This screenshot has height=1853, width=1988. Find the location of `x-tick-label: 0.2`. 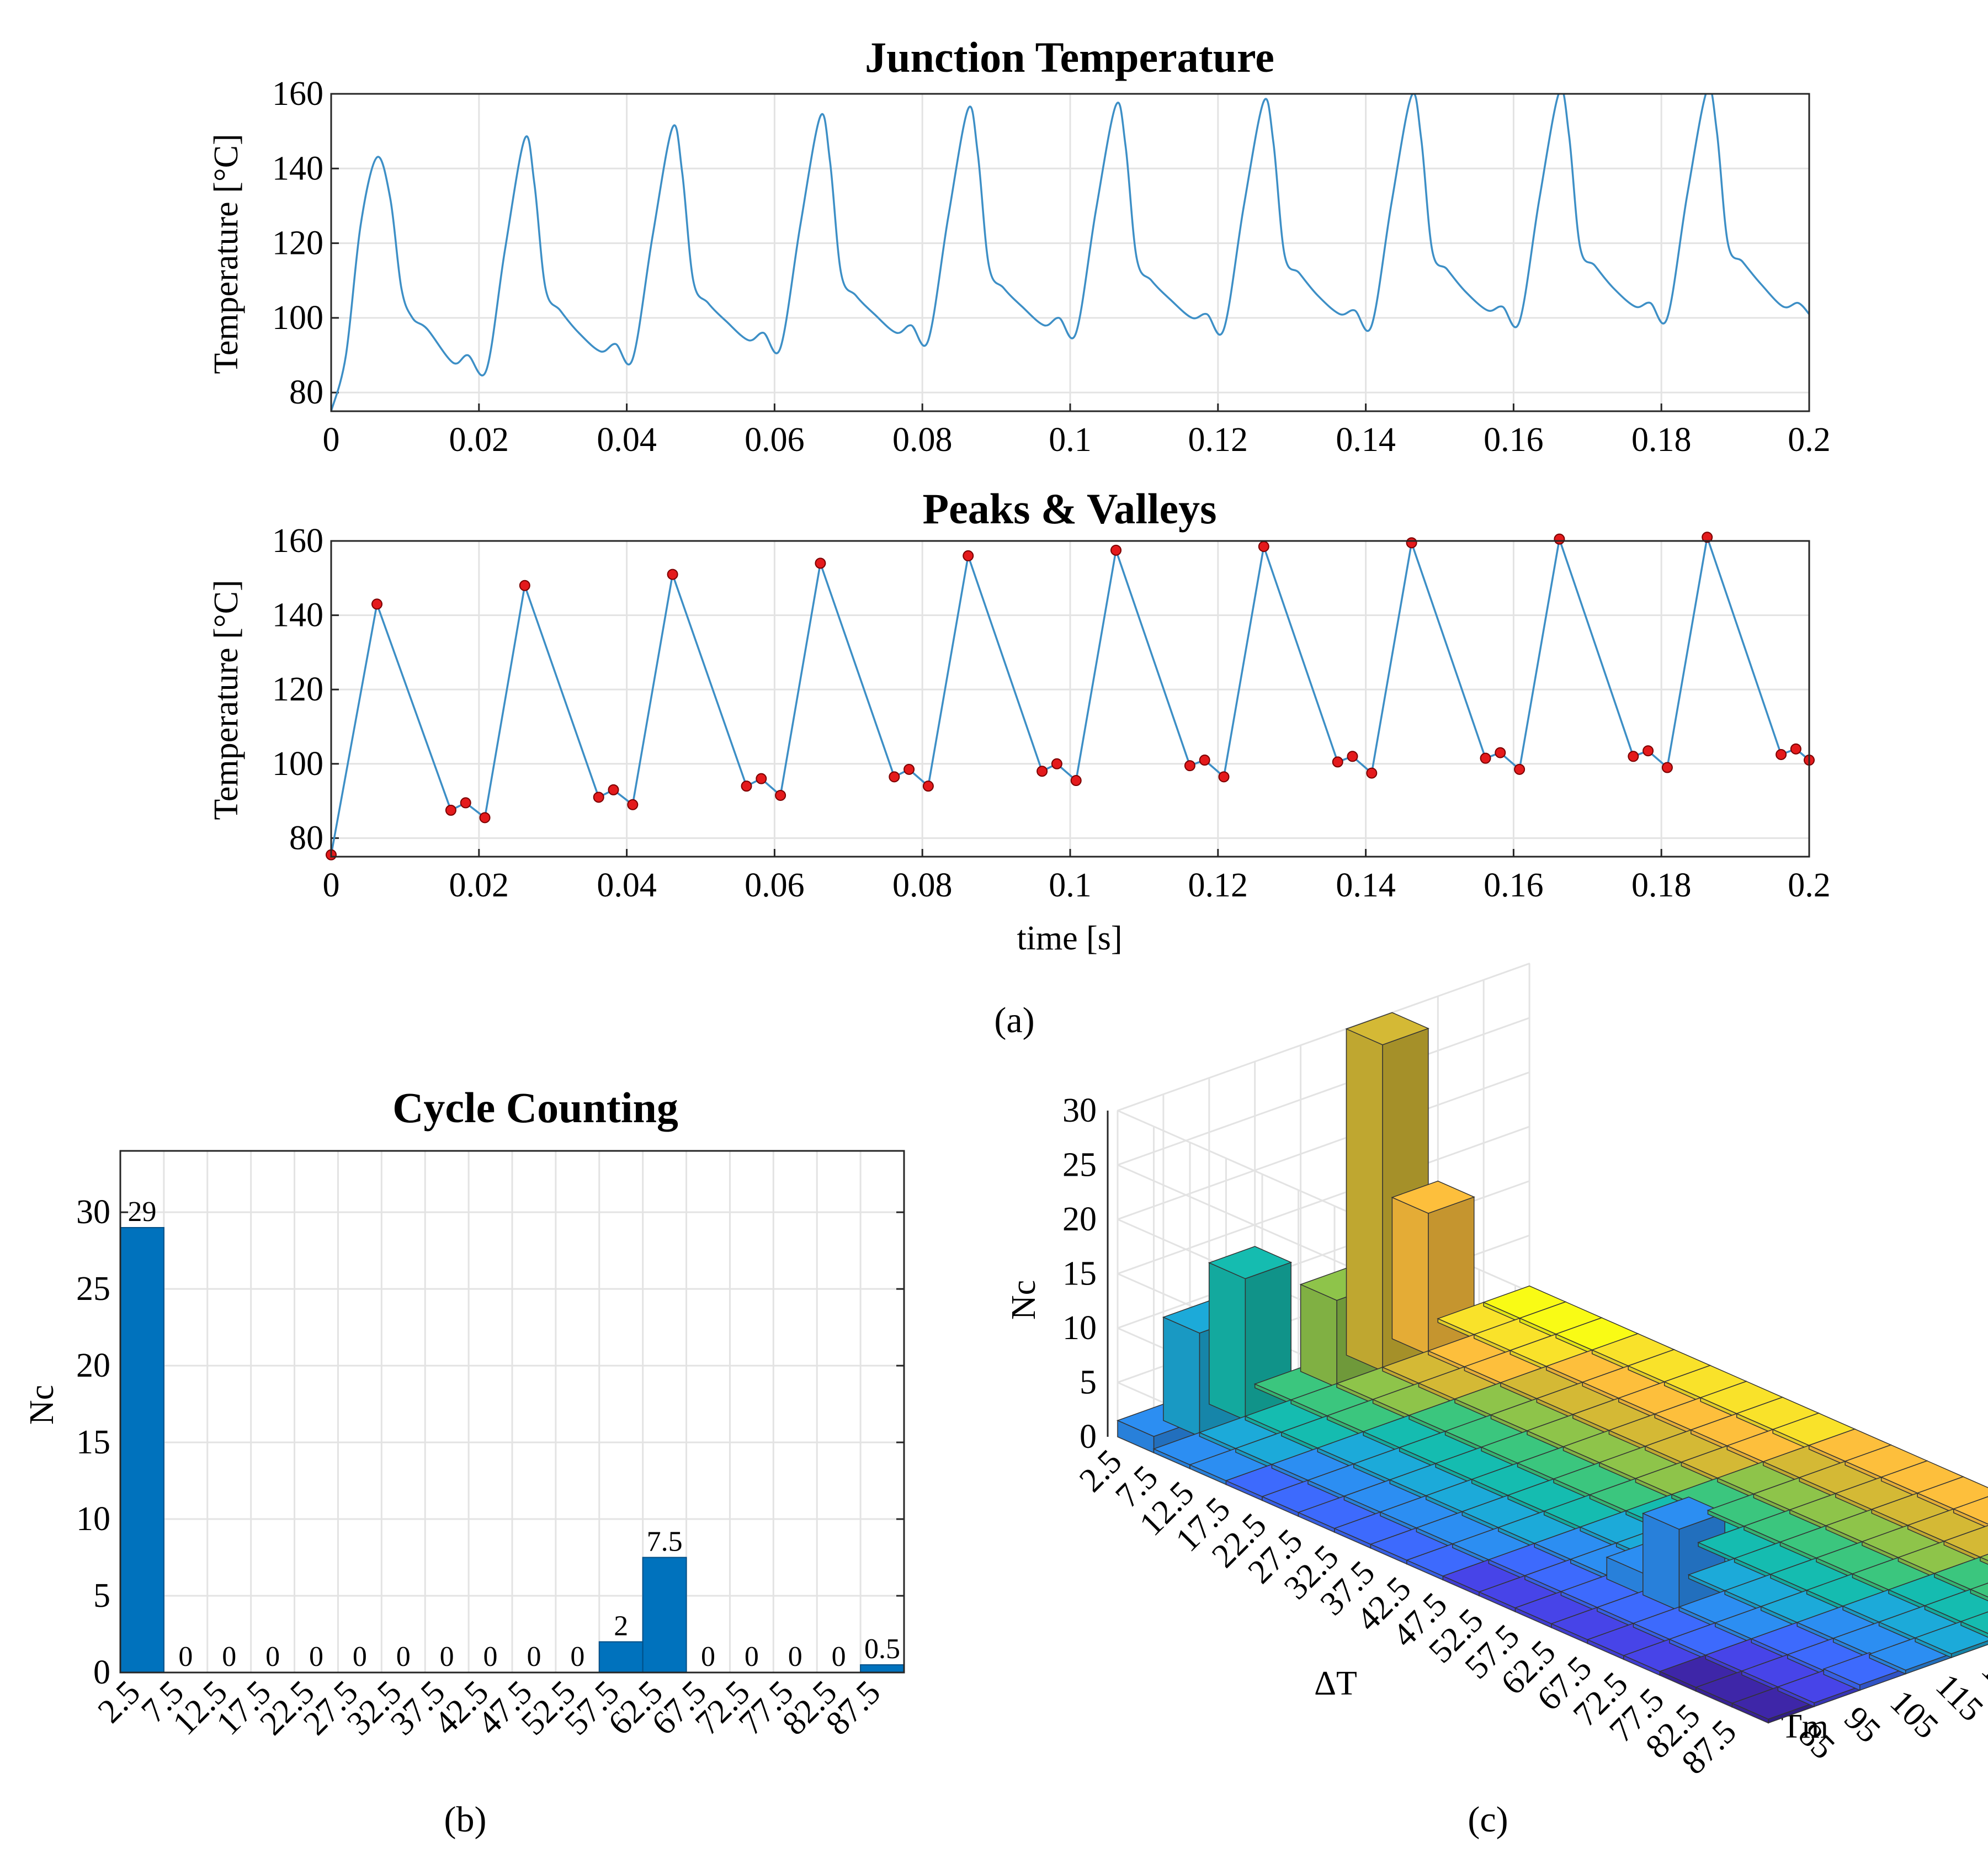

x-tick-label: 0.2 is located at coordinates (1809, 440).